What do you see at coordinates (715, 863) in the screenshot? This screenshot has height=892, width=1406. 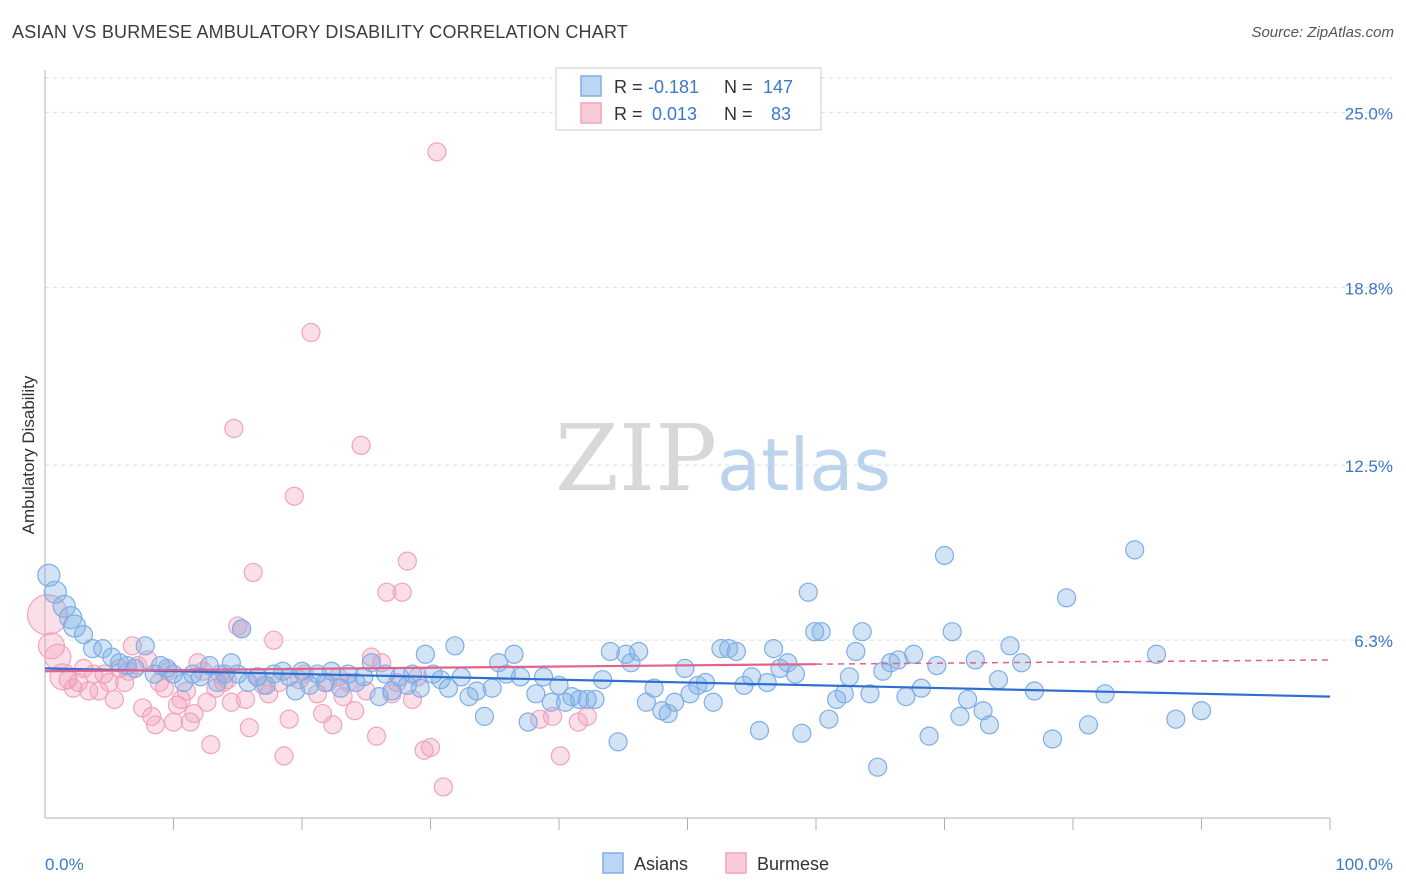 I see `bottom-legend: Asians Burmese` at bounding box center [715, 863].